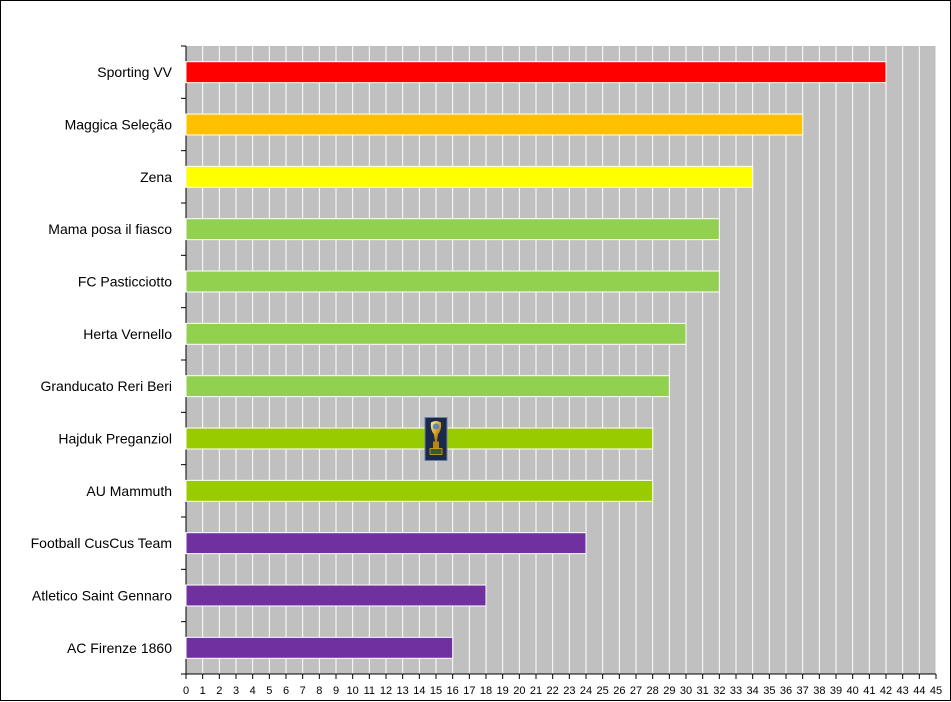 This screenshot has height=702, width=951. I want to click on category-label: AC Firenze 1860, so click(119, 648).